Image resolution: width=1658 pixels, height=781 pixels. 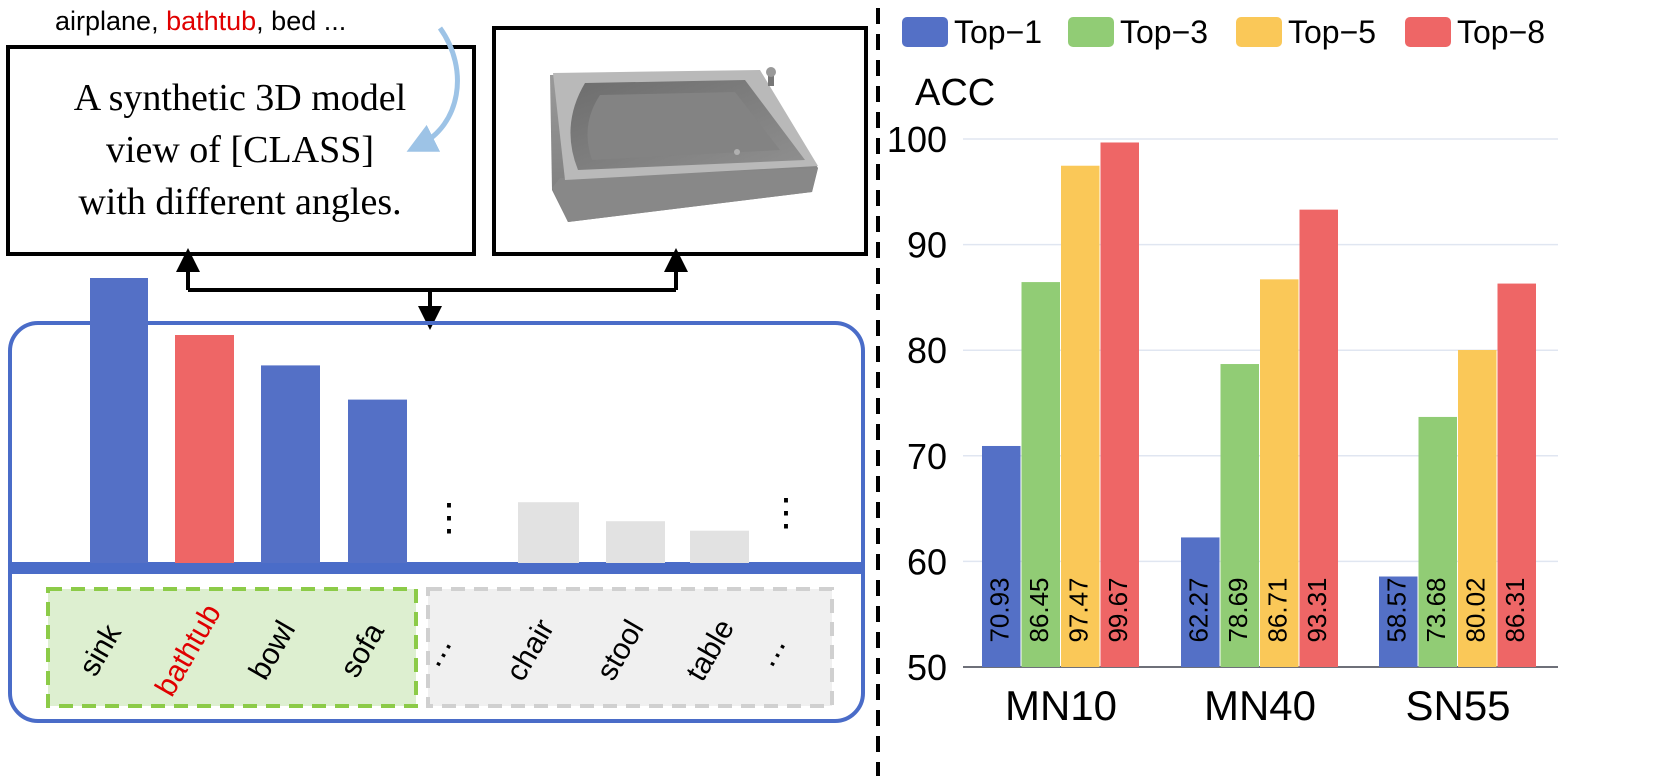 I want to click on value-label-SN55-series-4: 86.31, so click(x=1515, y=609).